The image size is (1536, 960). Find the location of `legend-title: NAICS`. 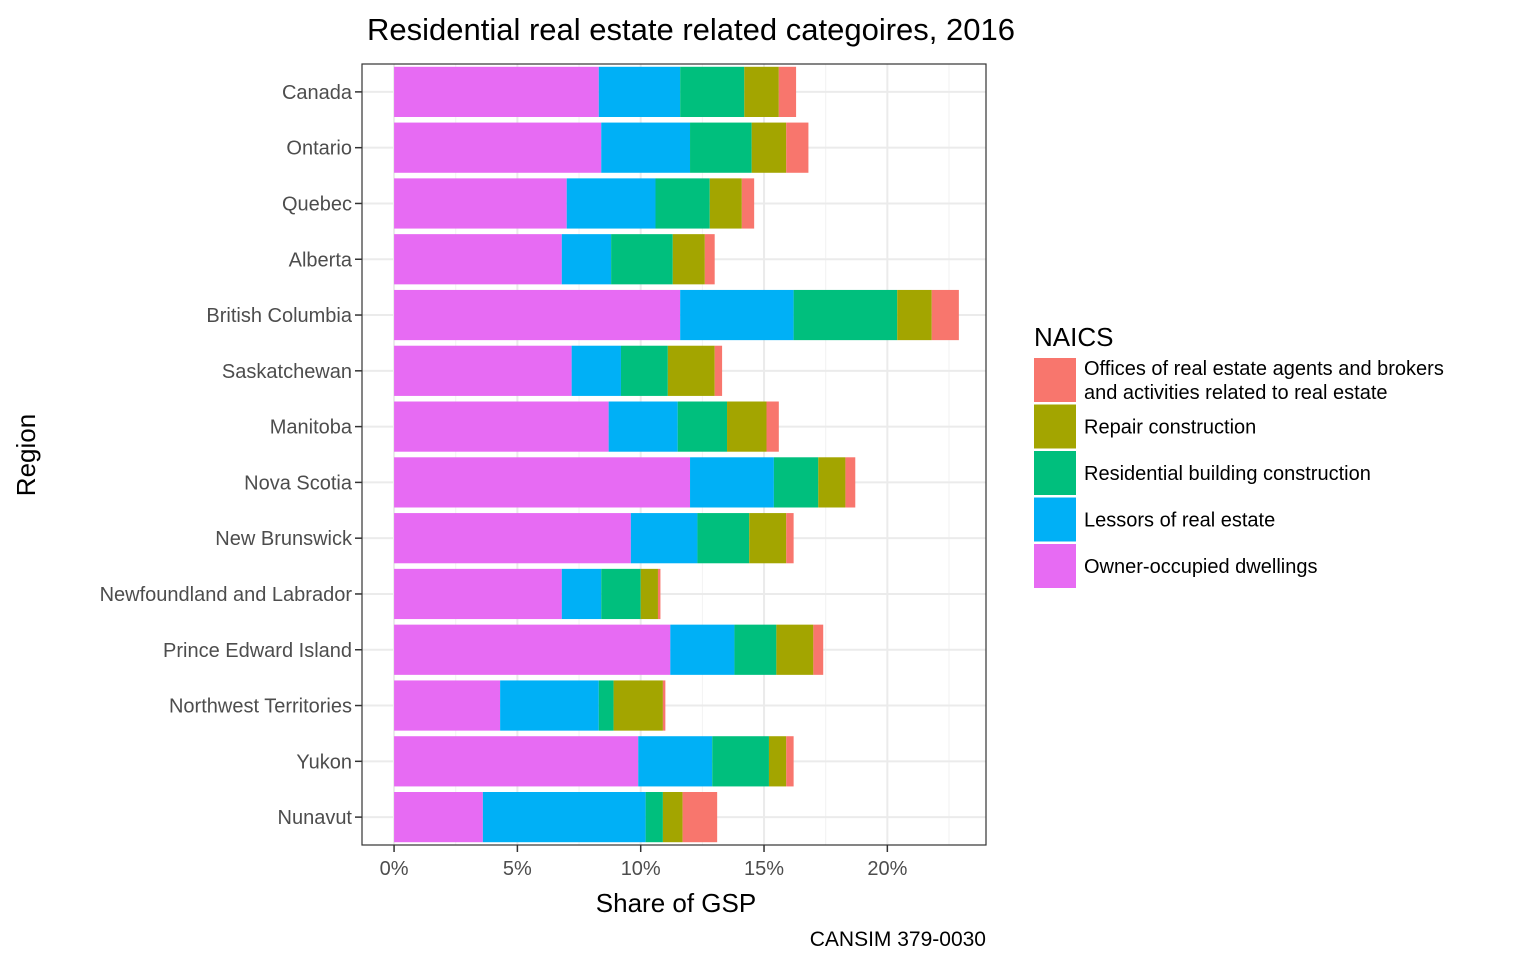

legend-title: NAICS is located at coordinates (1073, 337).